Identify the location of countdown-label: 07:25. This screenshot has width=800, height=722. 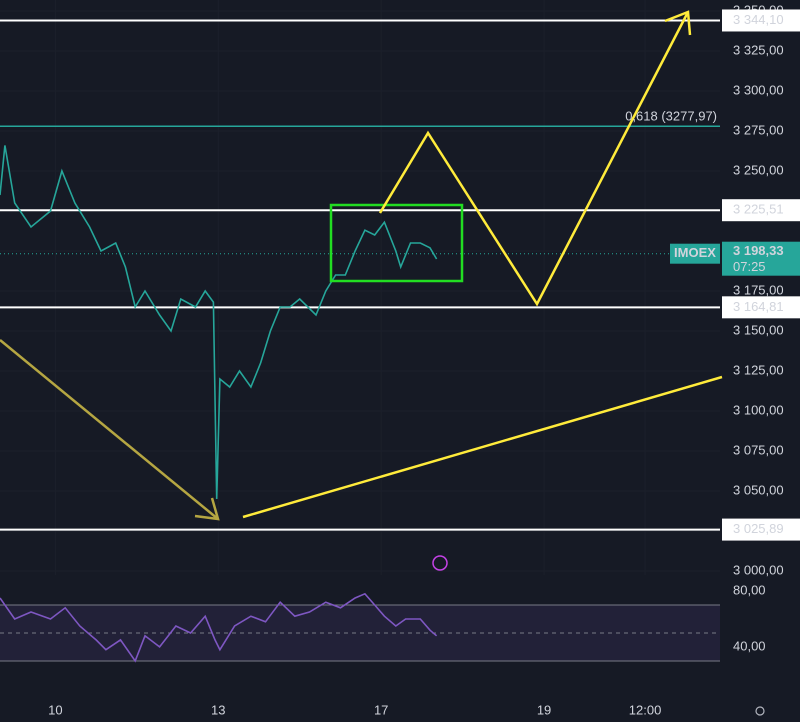
(749, 266).